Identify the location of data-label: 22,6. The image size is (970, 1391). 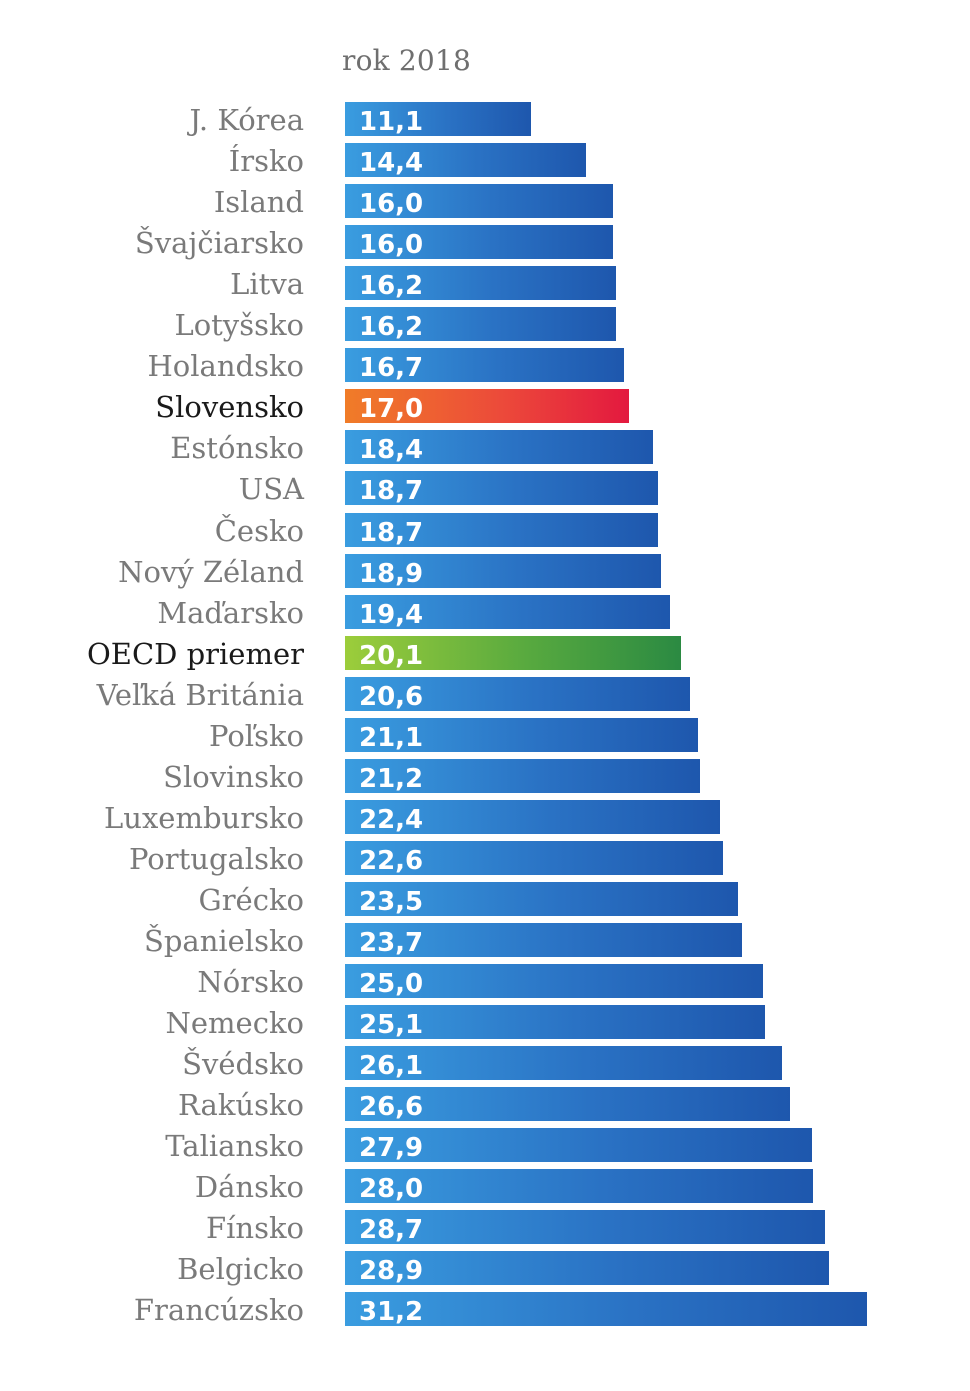
(391, 861).